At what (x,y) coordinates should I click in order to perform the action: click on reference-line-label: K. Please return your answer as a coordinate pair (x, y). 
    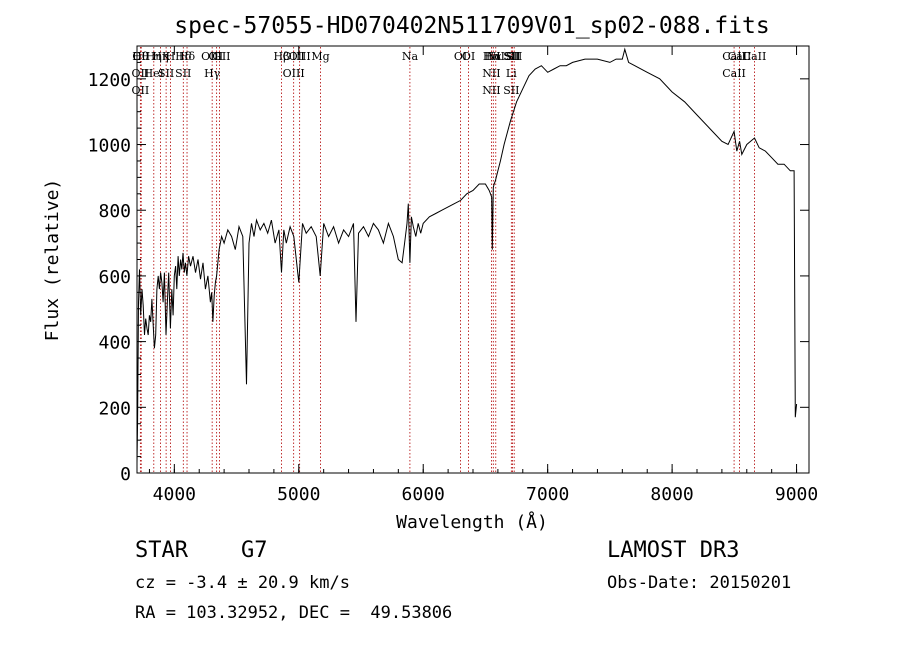
    Looking at the image, I should click on (166, 56).